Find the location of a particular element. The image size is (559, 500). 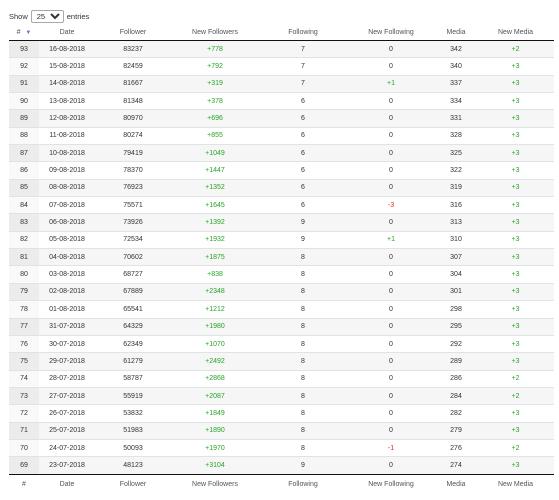

cell-new-followers: +855 is located at coordinates (215, 135).